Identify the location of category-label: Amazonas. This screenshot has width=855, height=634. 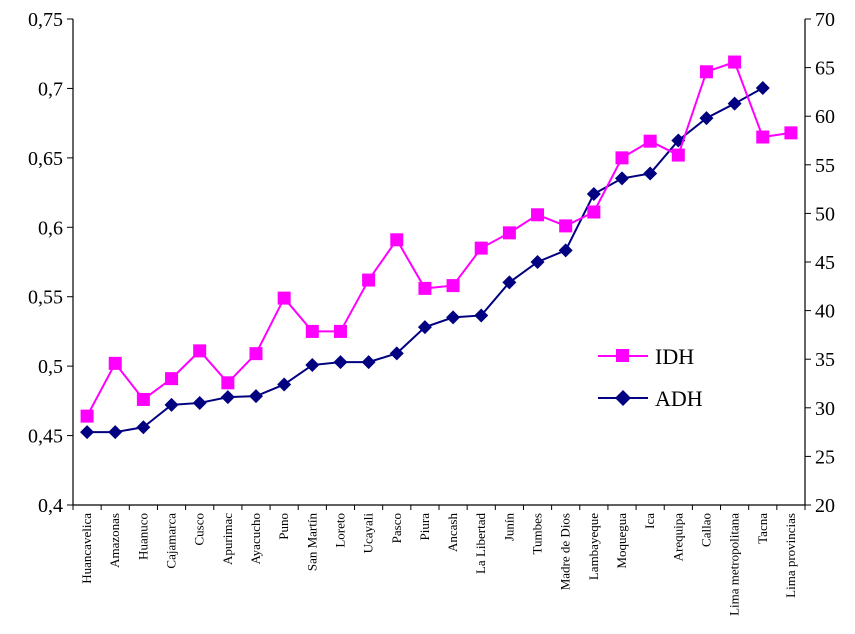
(114, 540).